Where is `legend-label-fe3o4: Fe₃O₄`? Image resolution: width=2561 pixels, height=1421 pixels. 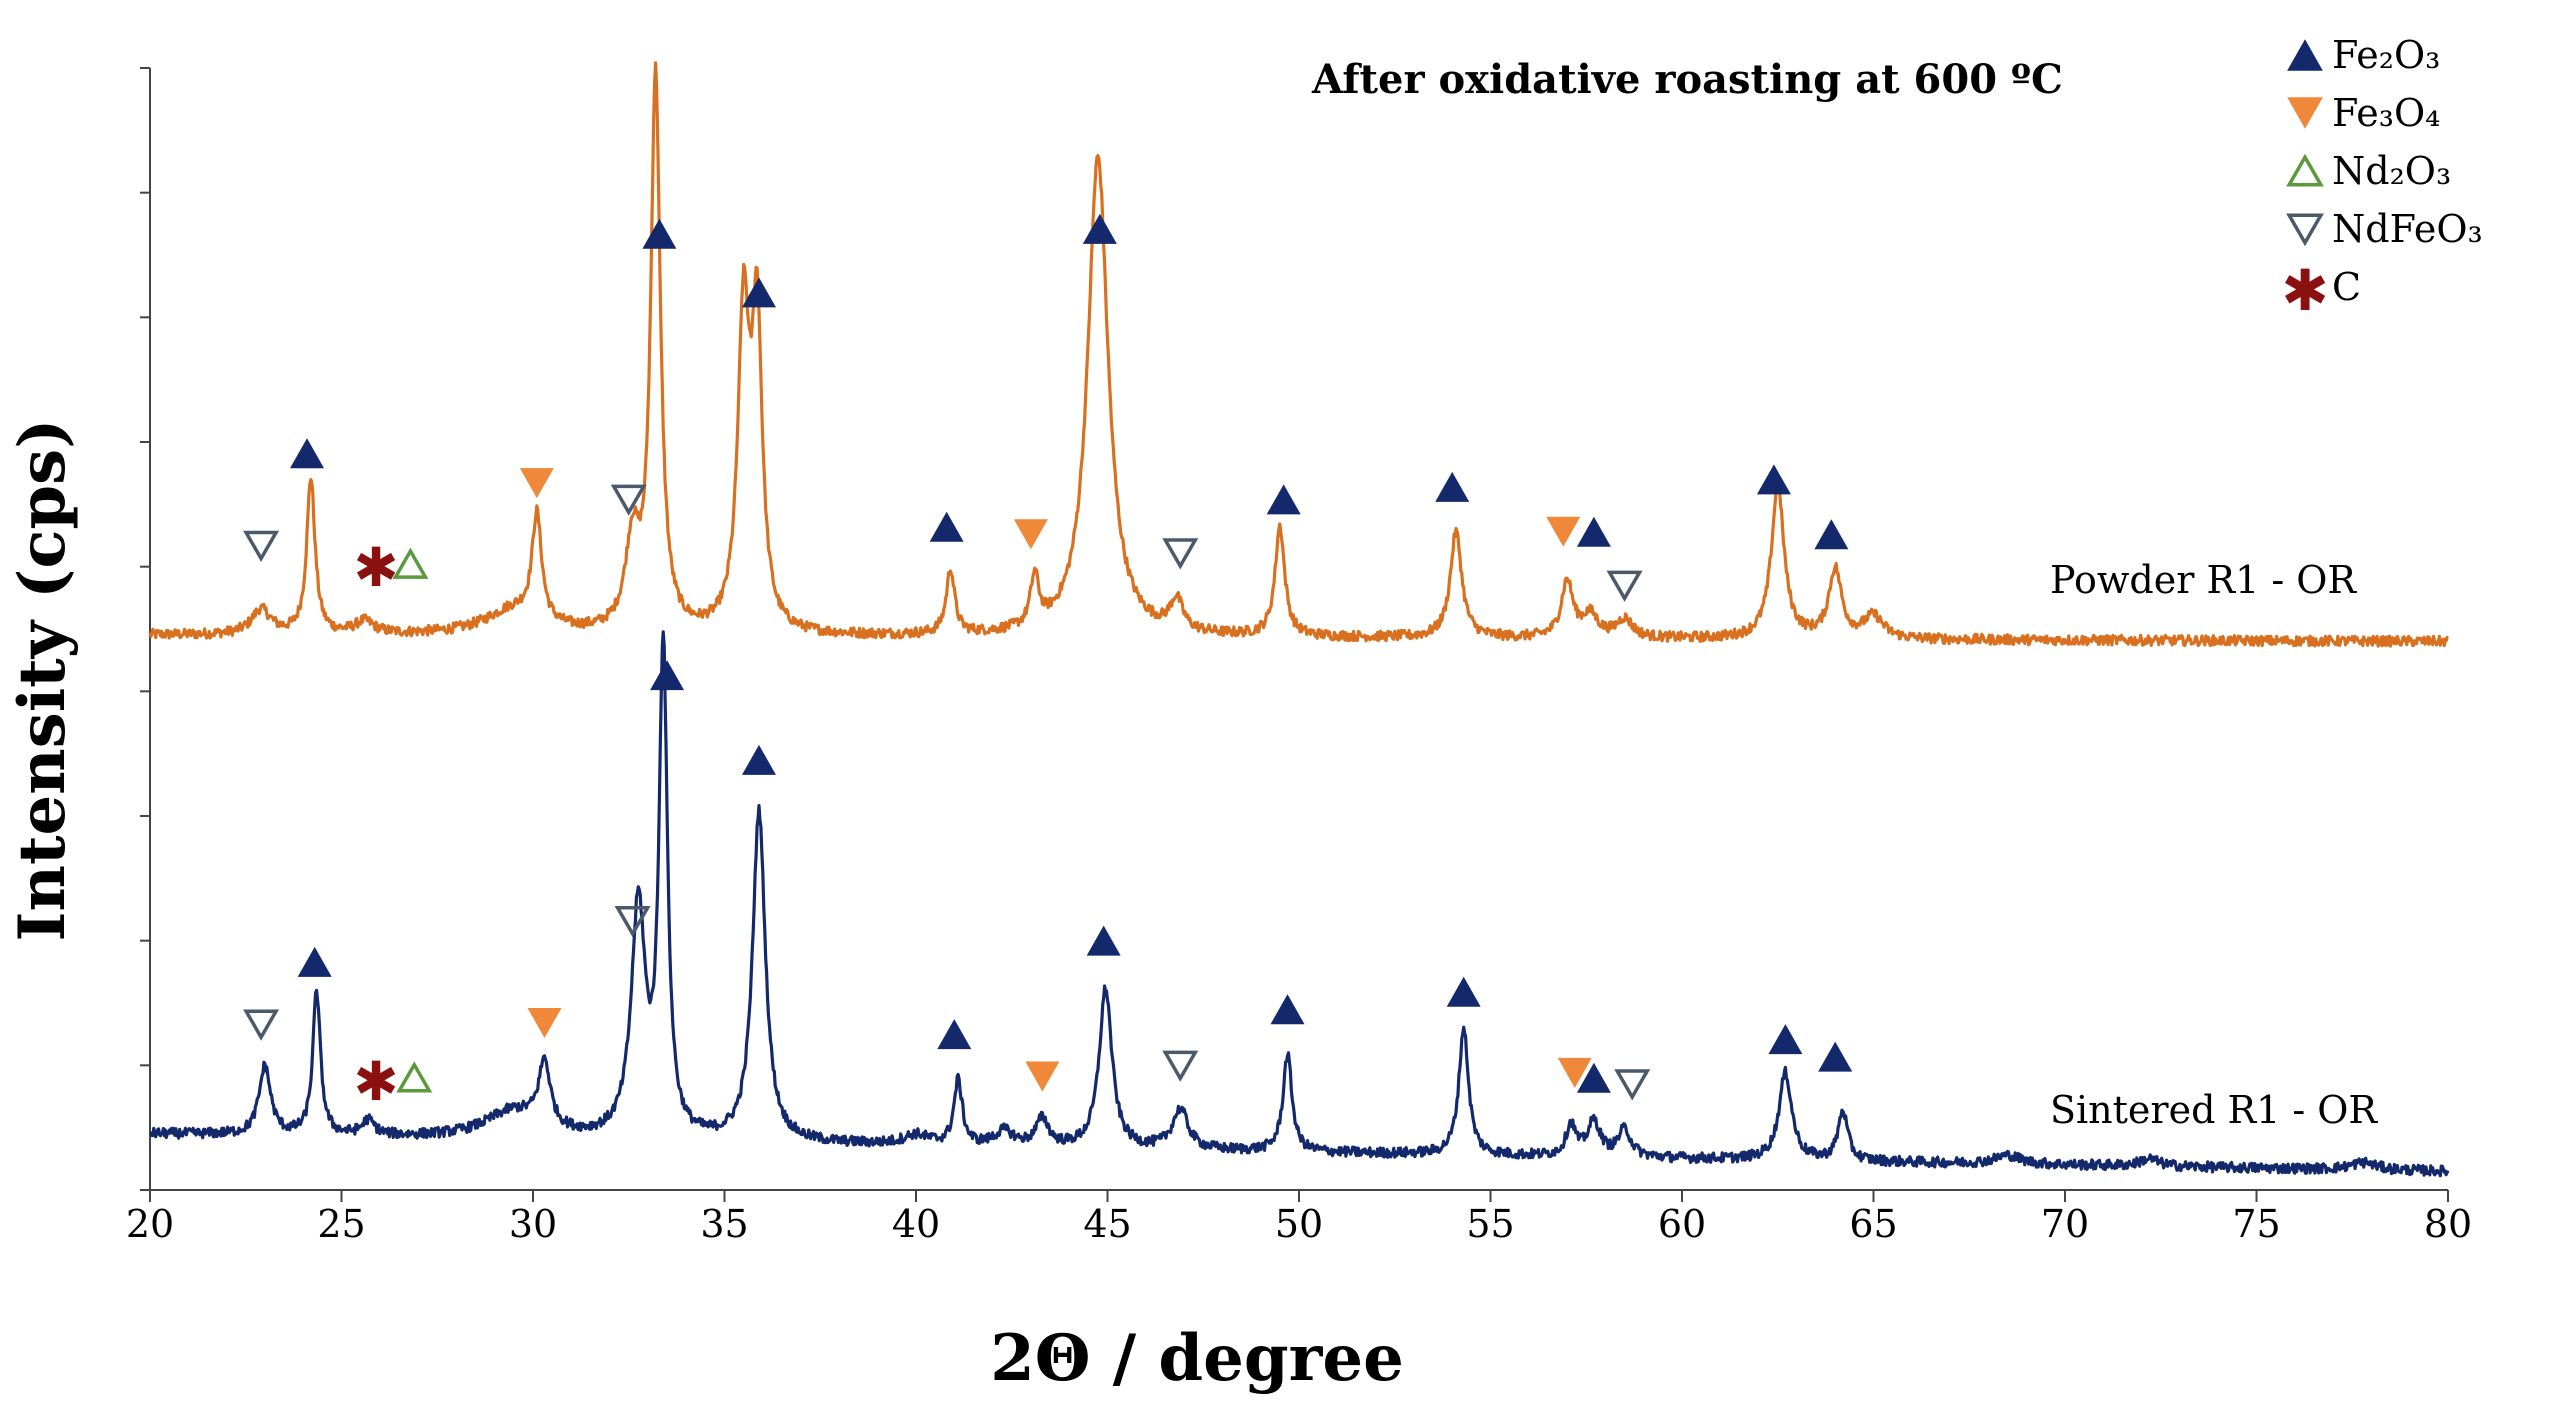
legend-label-fe3o4: Fe₃O₄ is located at coordinates (2386, 113).